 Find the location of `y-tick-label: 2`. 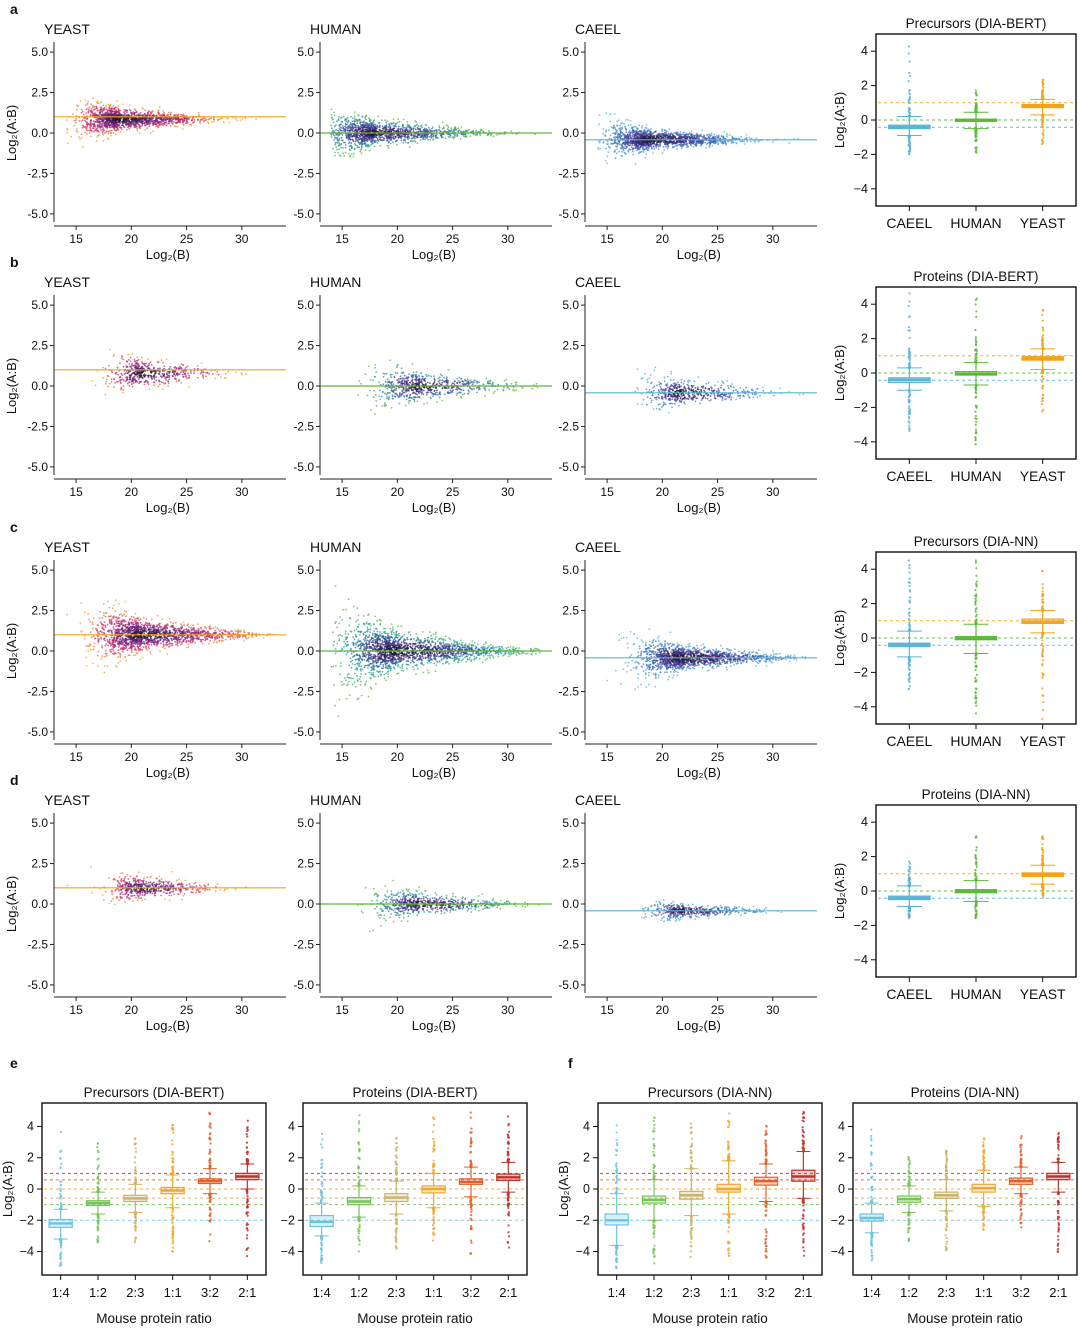

y-tick-label: 2 is located at coordinates (864, 86).